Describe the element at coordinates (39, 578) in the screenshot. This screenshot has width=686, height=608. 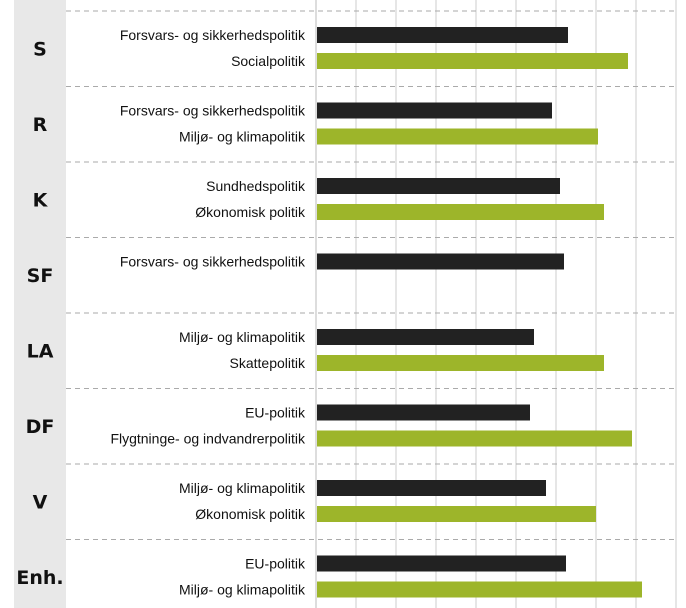
I see `party-label: Enh.` at that location.